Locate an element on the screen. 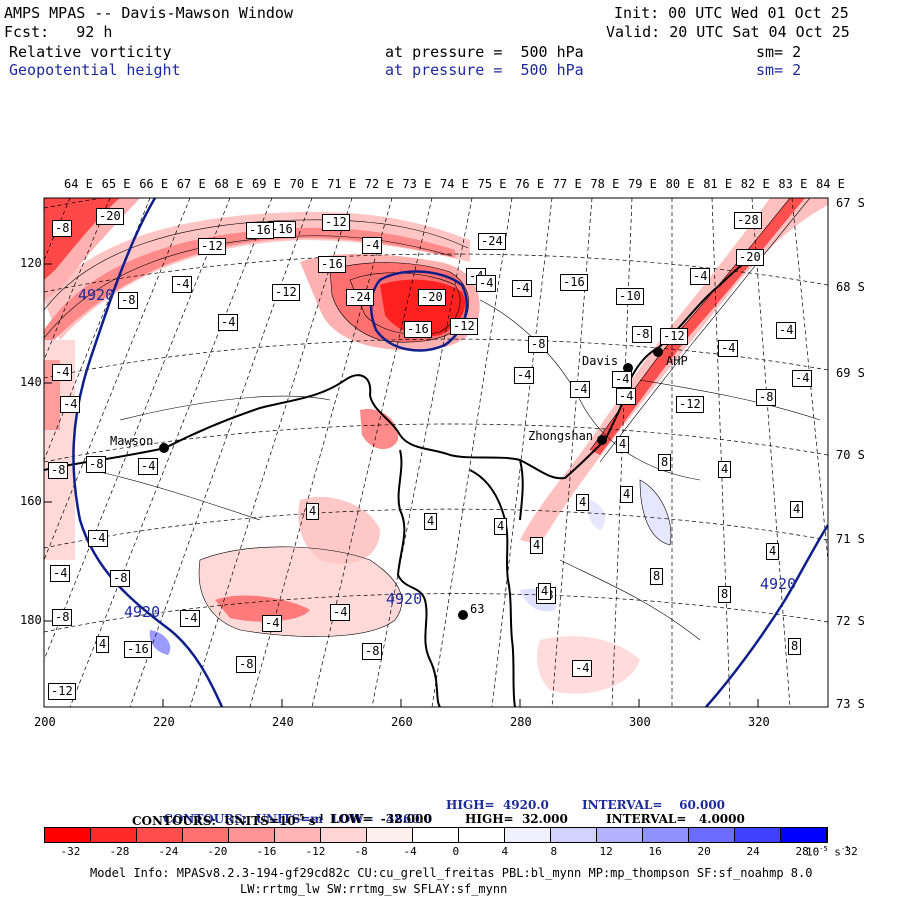 Image resolution: width=900 pixels, height=900 pixels. colorbar-label: 4 is located at coordinates (505, 851).